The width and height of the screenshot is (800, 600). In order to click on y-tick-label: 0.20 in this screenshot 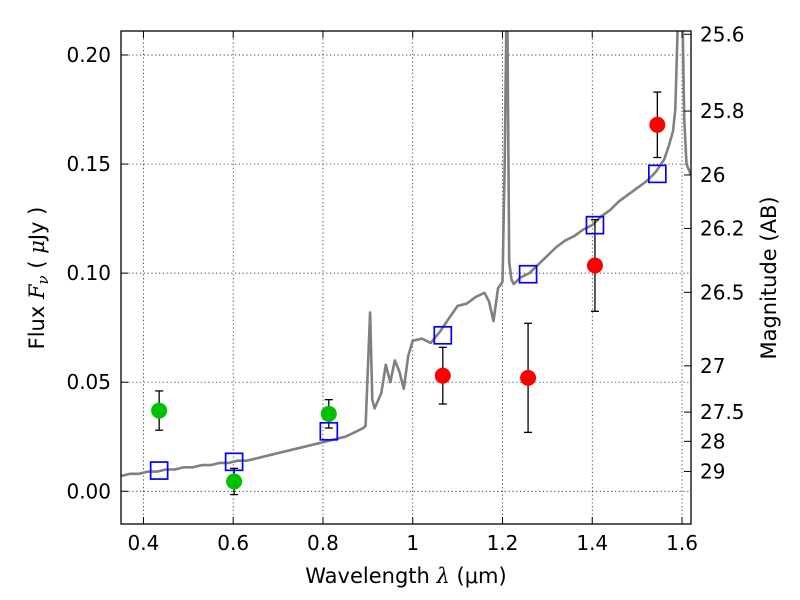, I will do `click(88, 55)`.